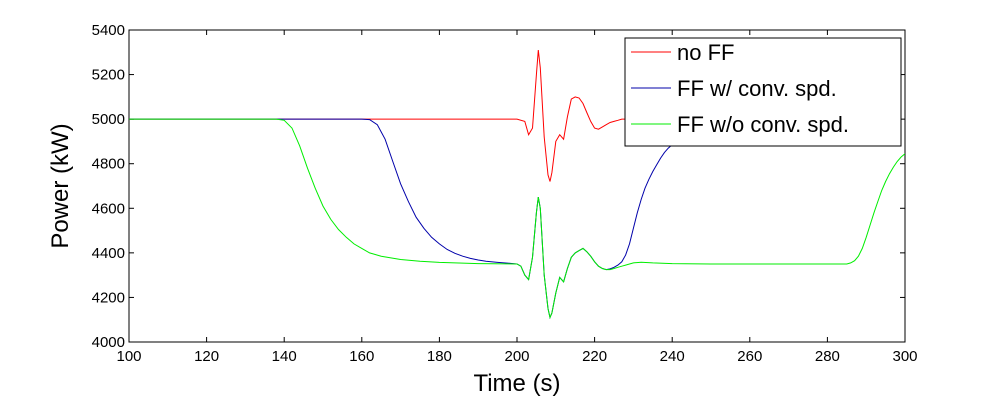  What do you see at coordinates (108, 30) in the screenshot?
I see `y-tick-label: 5400` at bounding box center [108, 30].